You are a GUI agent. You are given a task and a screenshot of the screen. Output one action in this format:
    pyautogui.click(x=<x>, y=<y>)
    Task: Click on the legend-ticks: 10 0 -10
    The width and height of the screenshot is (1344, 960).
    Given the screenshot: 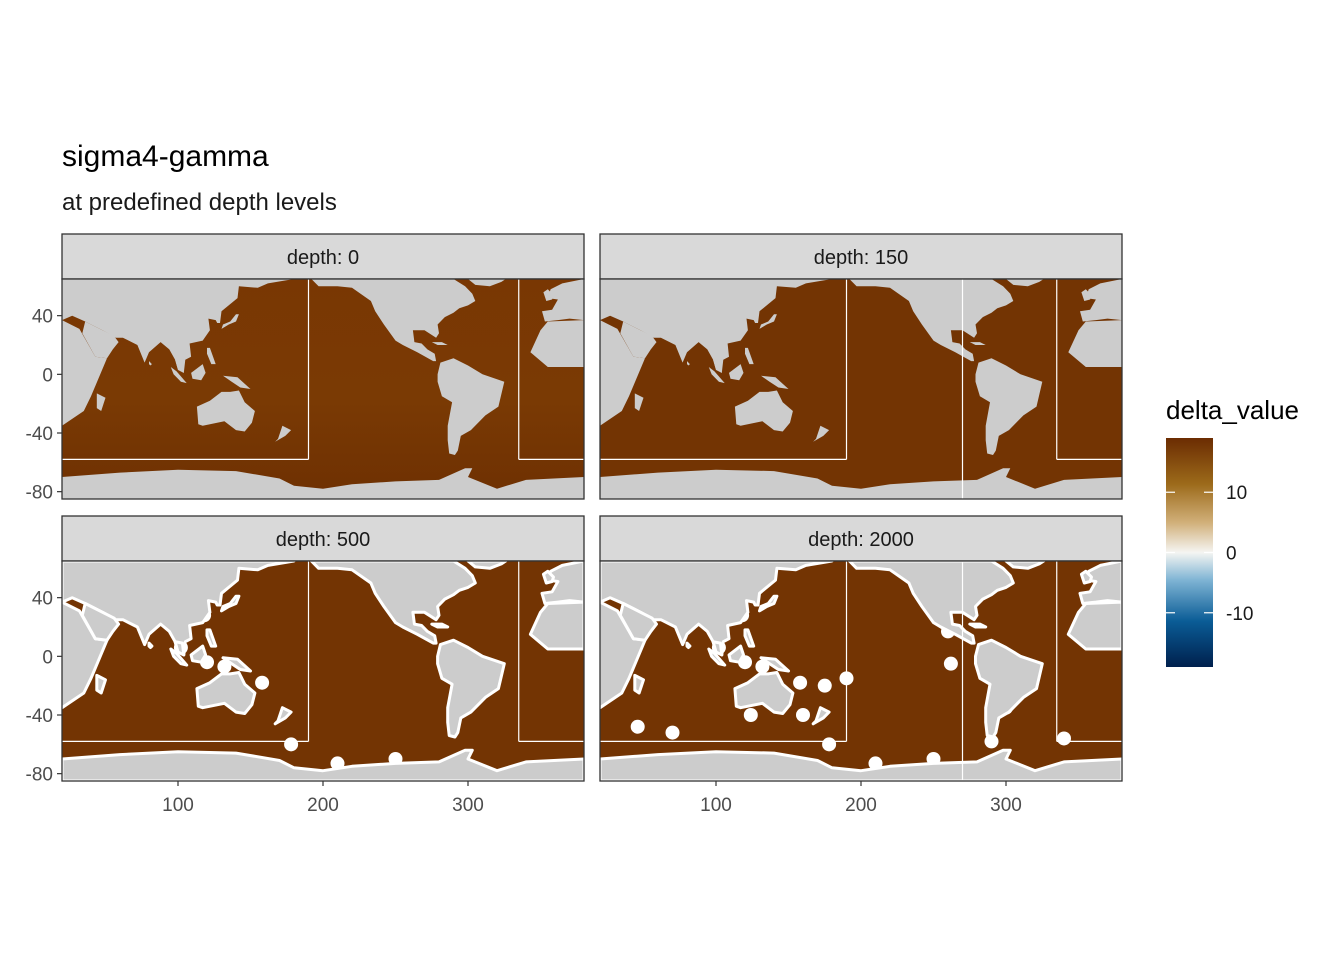 What is the action you would take?
    pyautogui.click(x=1209, y=554)
    